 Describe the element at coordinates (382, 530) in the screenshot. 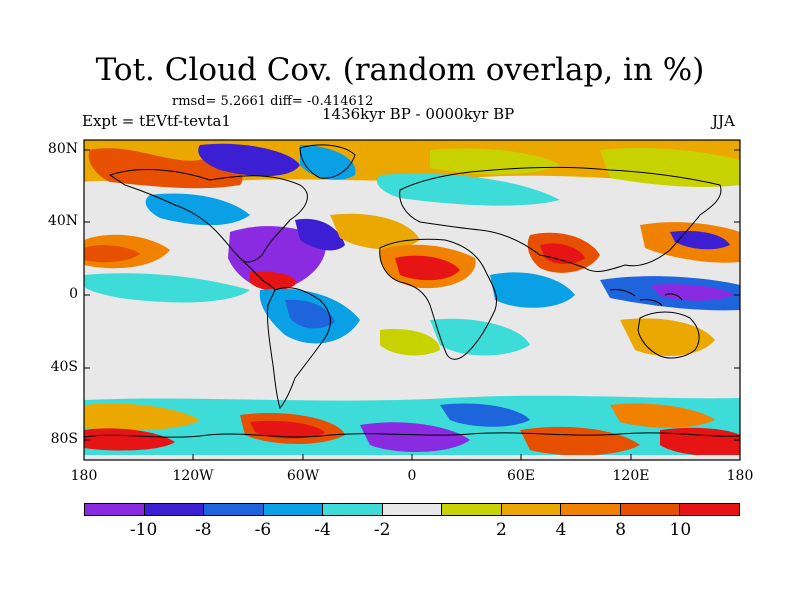

I see `colorbar-label: -2` at that location.